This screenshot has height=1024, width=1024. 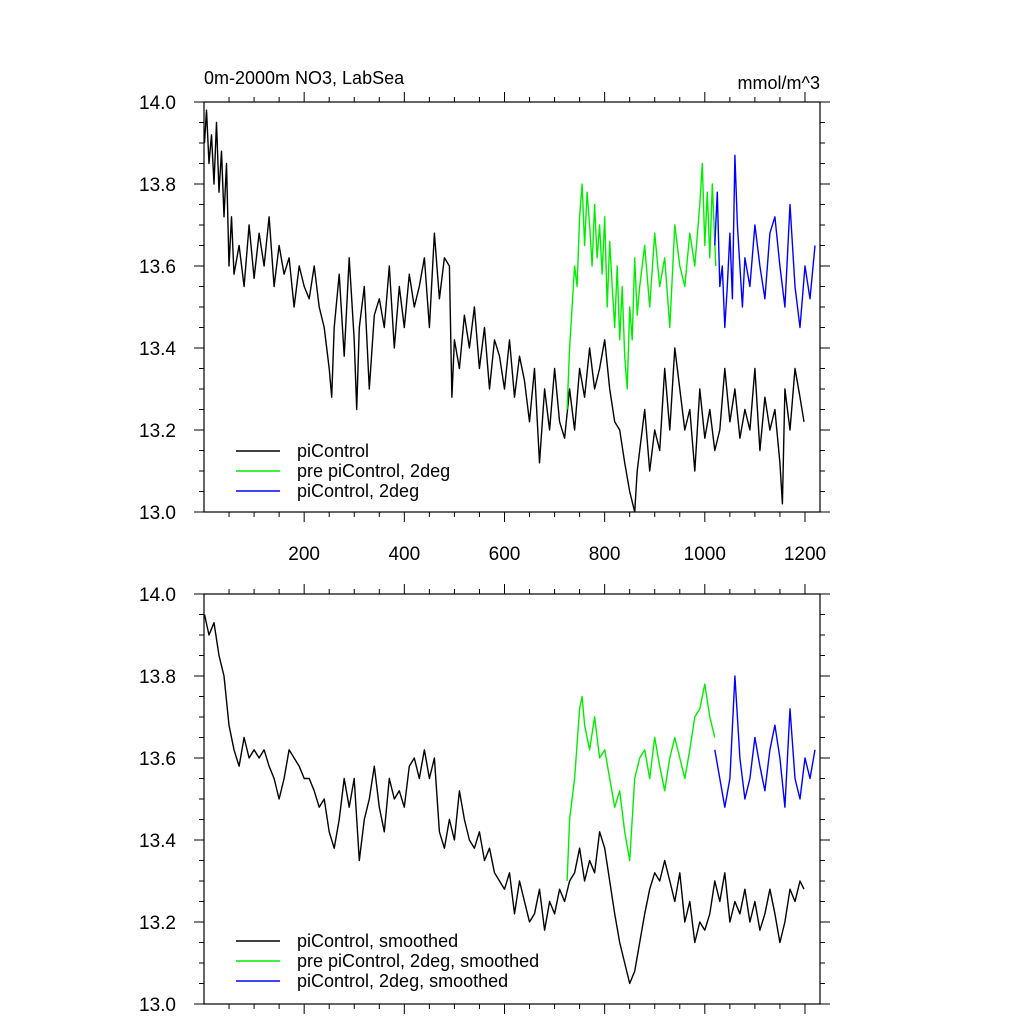 I want to click on bottom-y-tick-label: 14.0, so click(x=157, y=595).